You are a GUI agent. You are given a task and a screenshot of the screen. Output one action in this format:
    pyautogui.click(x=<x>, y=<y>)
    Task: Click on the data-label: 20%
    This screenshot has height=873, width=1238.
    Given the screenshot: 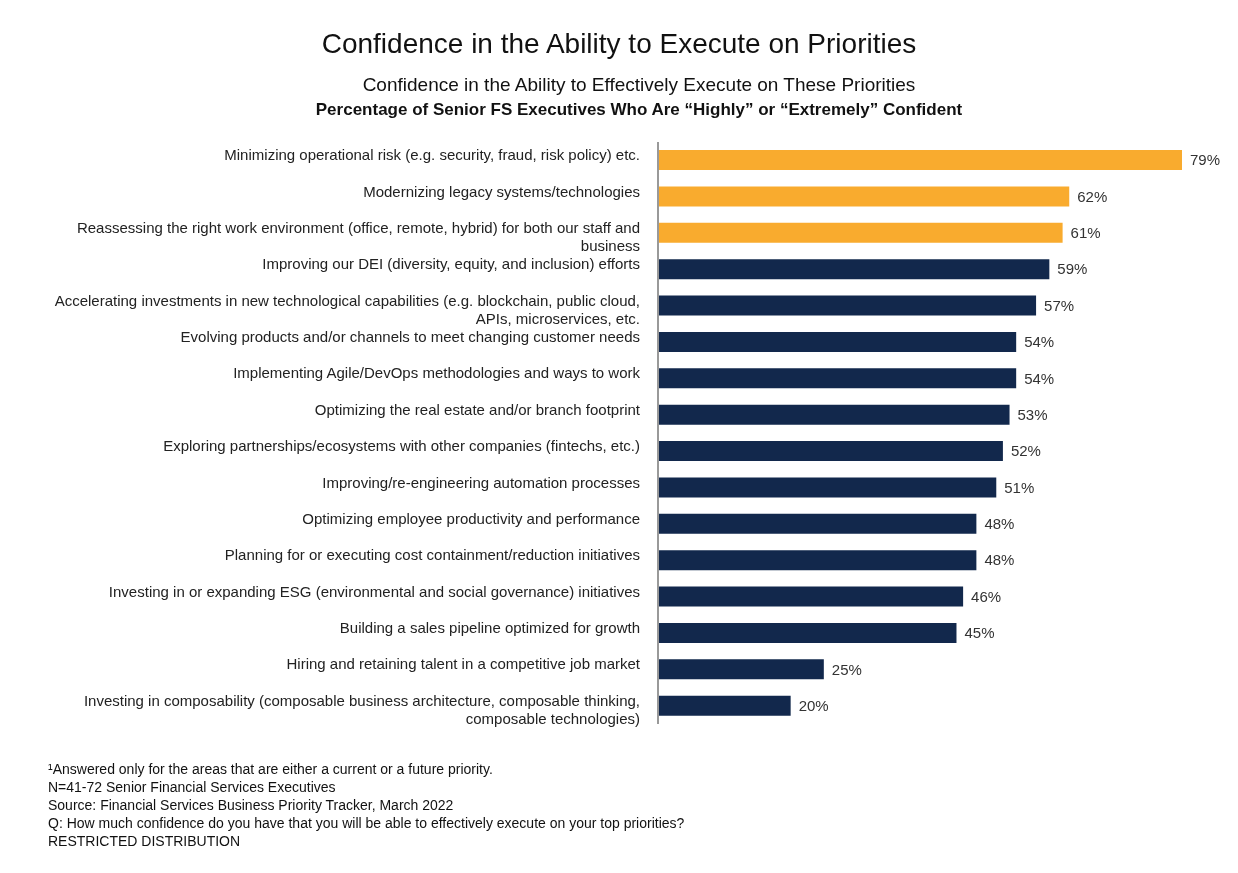 What is the action you would take?
    pyautogui.click(x=813, y=705)
    